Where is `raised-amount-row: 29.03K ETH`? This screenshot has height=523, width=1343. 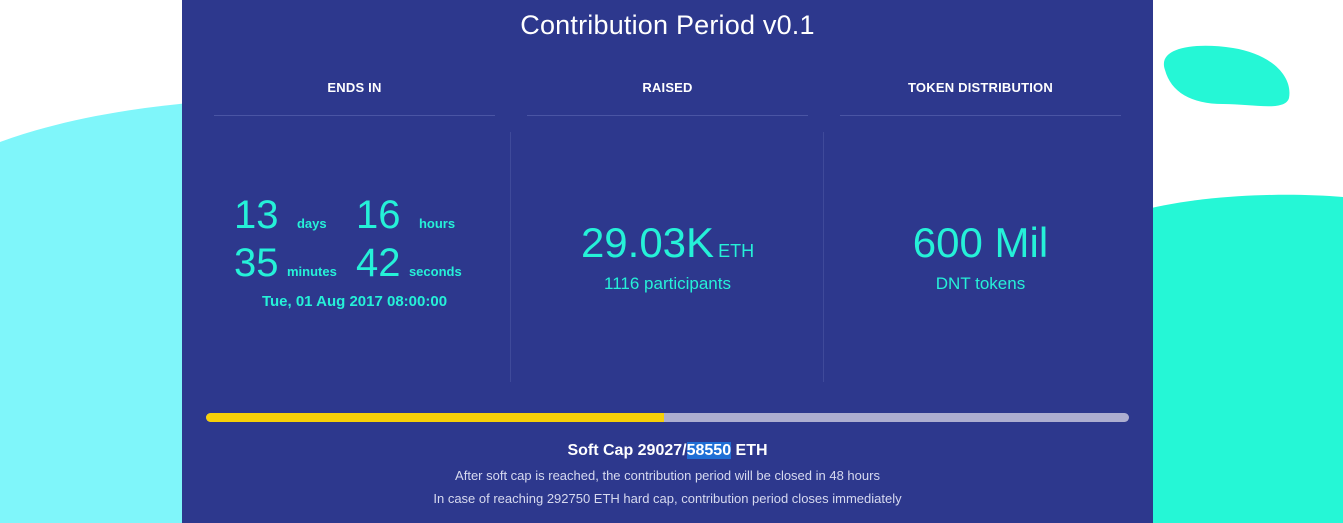
raised-amount-row: 29.03K ETH is located at coordinates (667, 243).